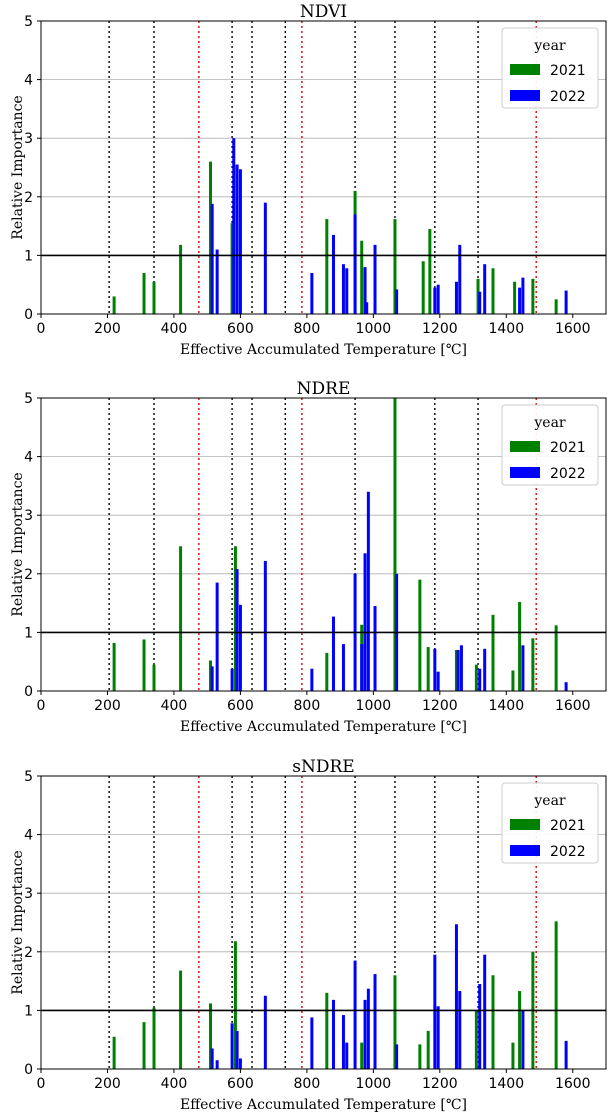 The width and height of the screenshot is (612, 1114). I want to click on legend-swatch-2021, so click(525, 824).